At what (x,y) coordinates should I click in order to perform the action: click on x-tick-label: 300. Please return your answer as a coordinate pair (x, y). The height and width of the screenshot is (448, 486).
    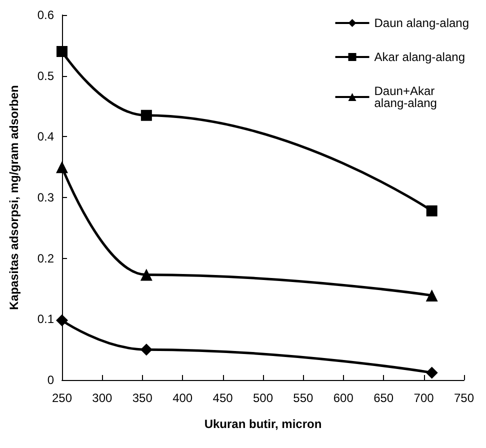
    Looking at the image, I should click on (102, 398).